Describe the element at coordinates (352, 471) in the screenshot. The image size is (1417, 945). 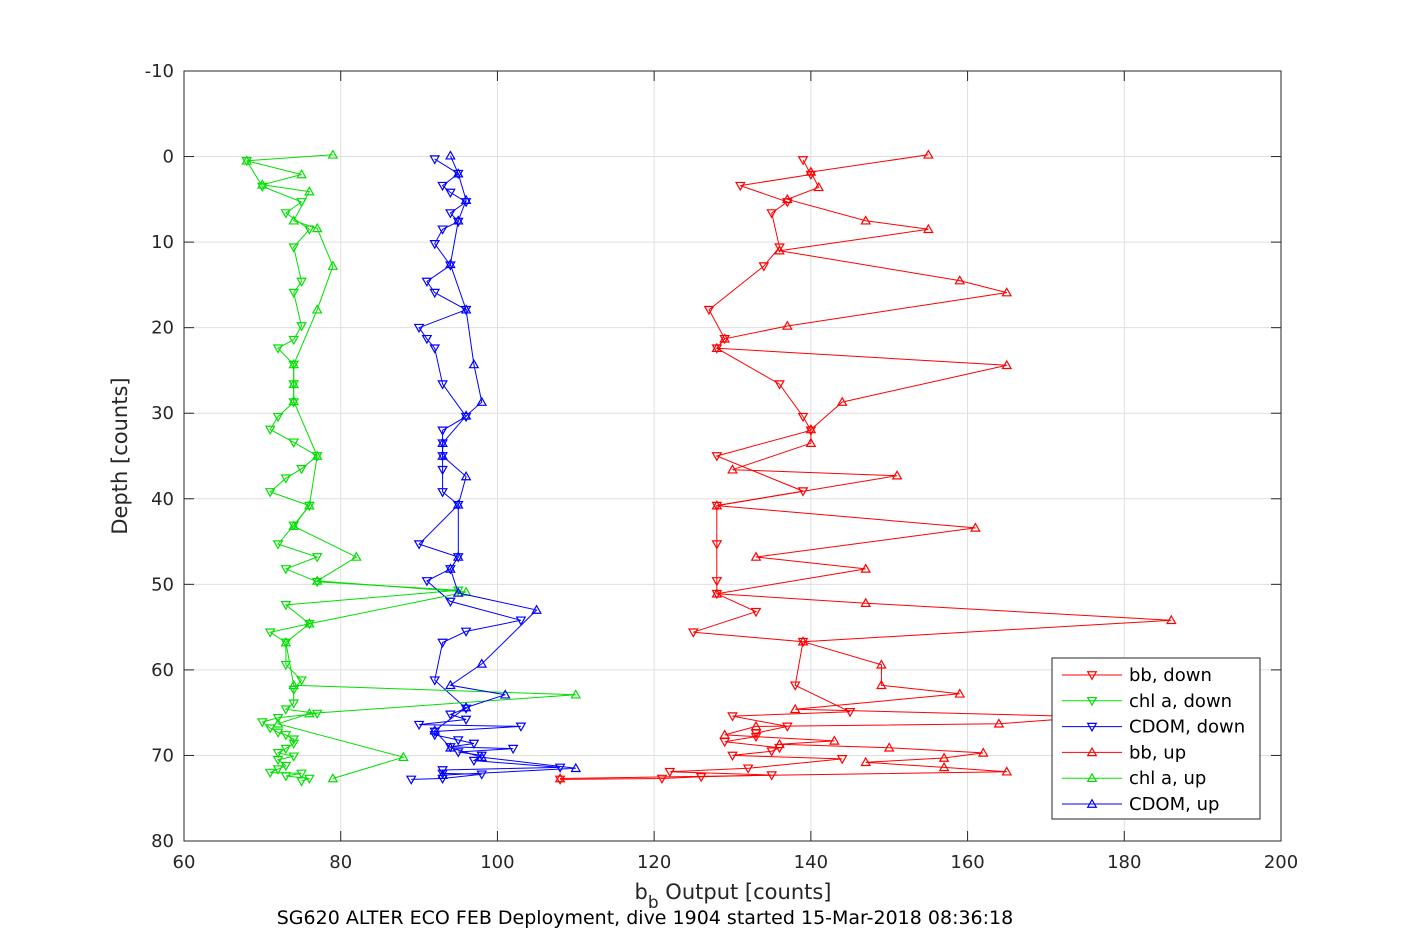
I see `series-line` at that location.